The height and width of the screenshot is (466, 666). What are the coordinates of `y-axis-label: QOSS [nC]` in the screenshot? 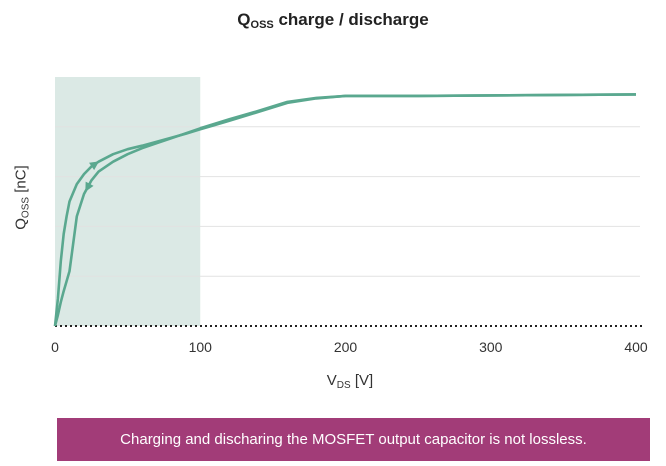 It's located at (22, 198).